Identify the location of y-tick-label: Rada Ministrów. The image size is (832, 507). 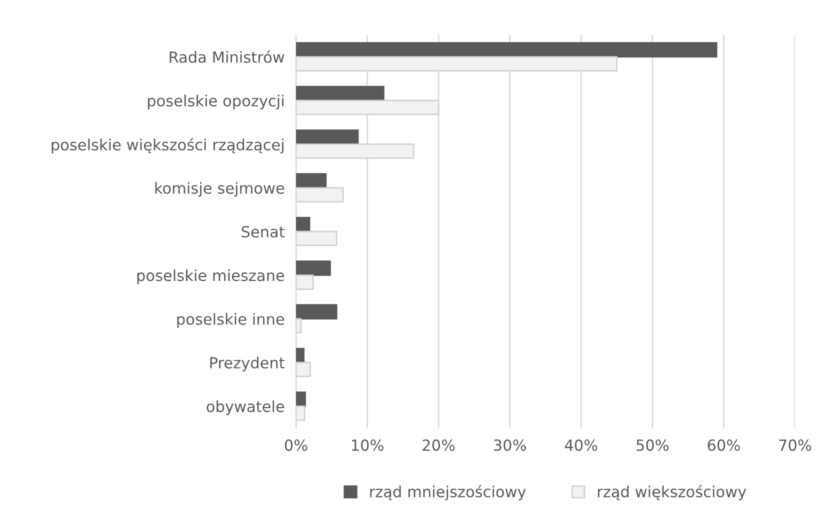
(227, 56).